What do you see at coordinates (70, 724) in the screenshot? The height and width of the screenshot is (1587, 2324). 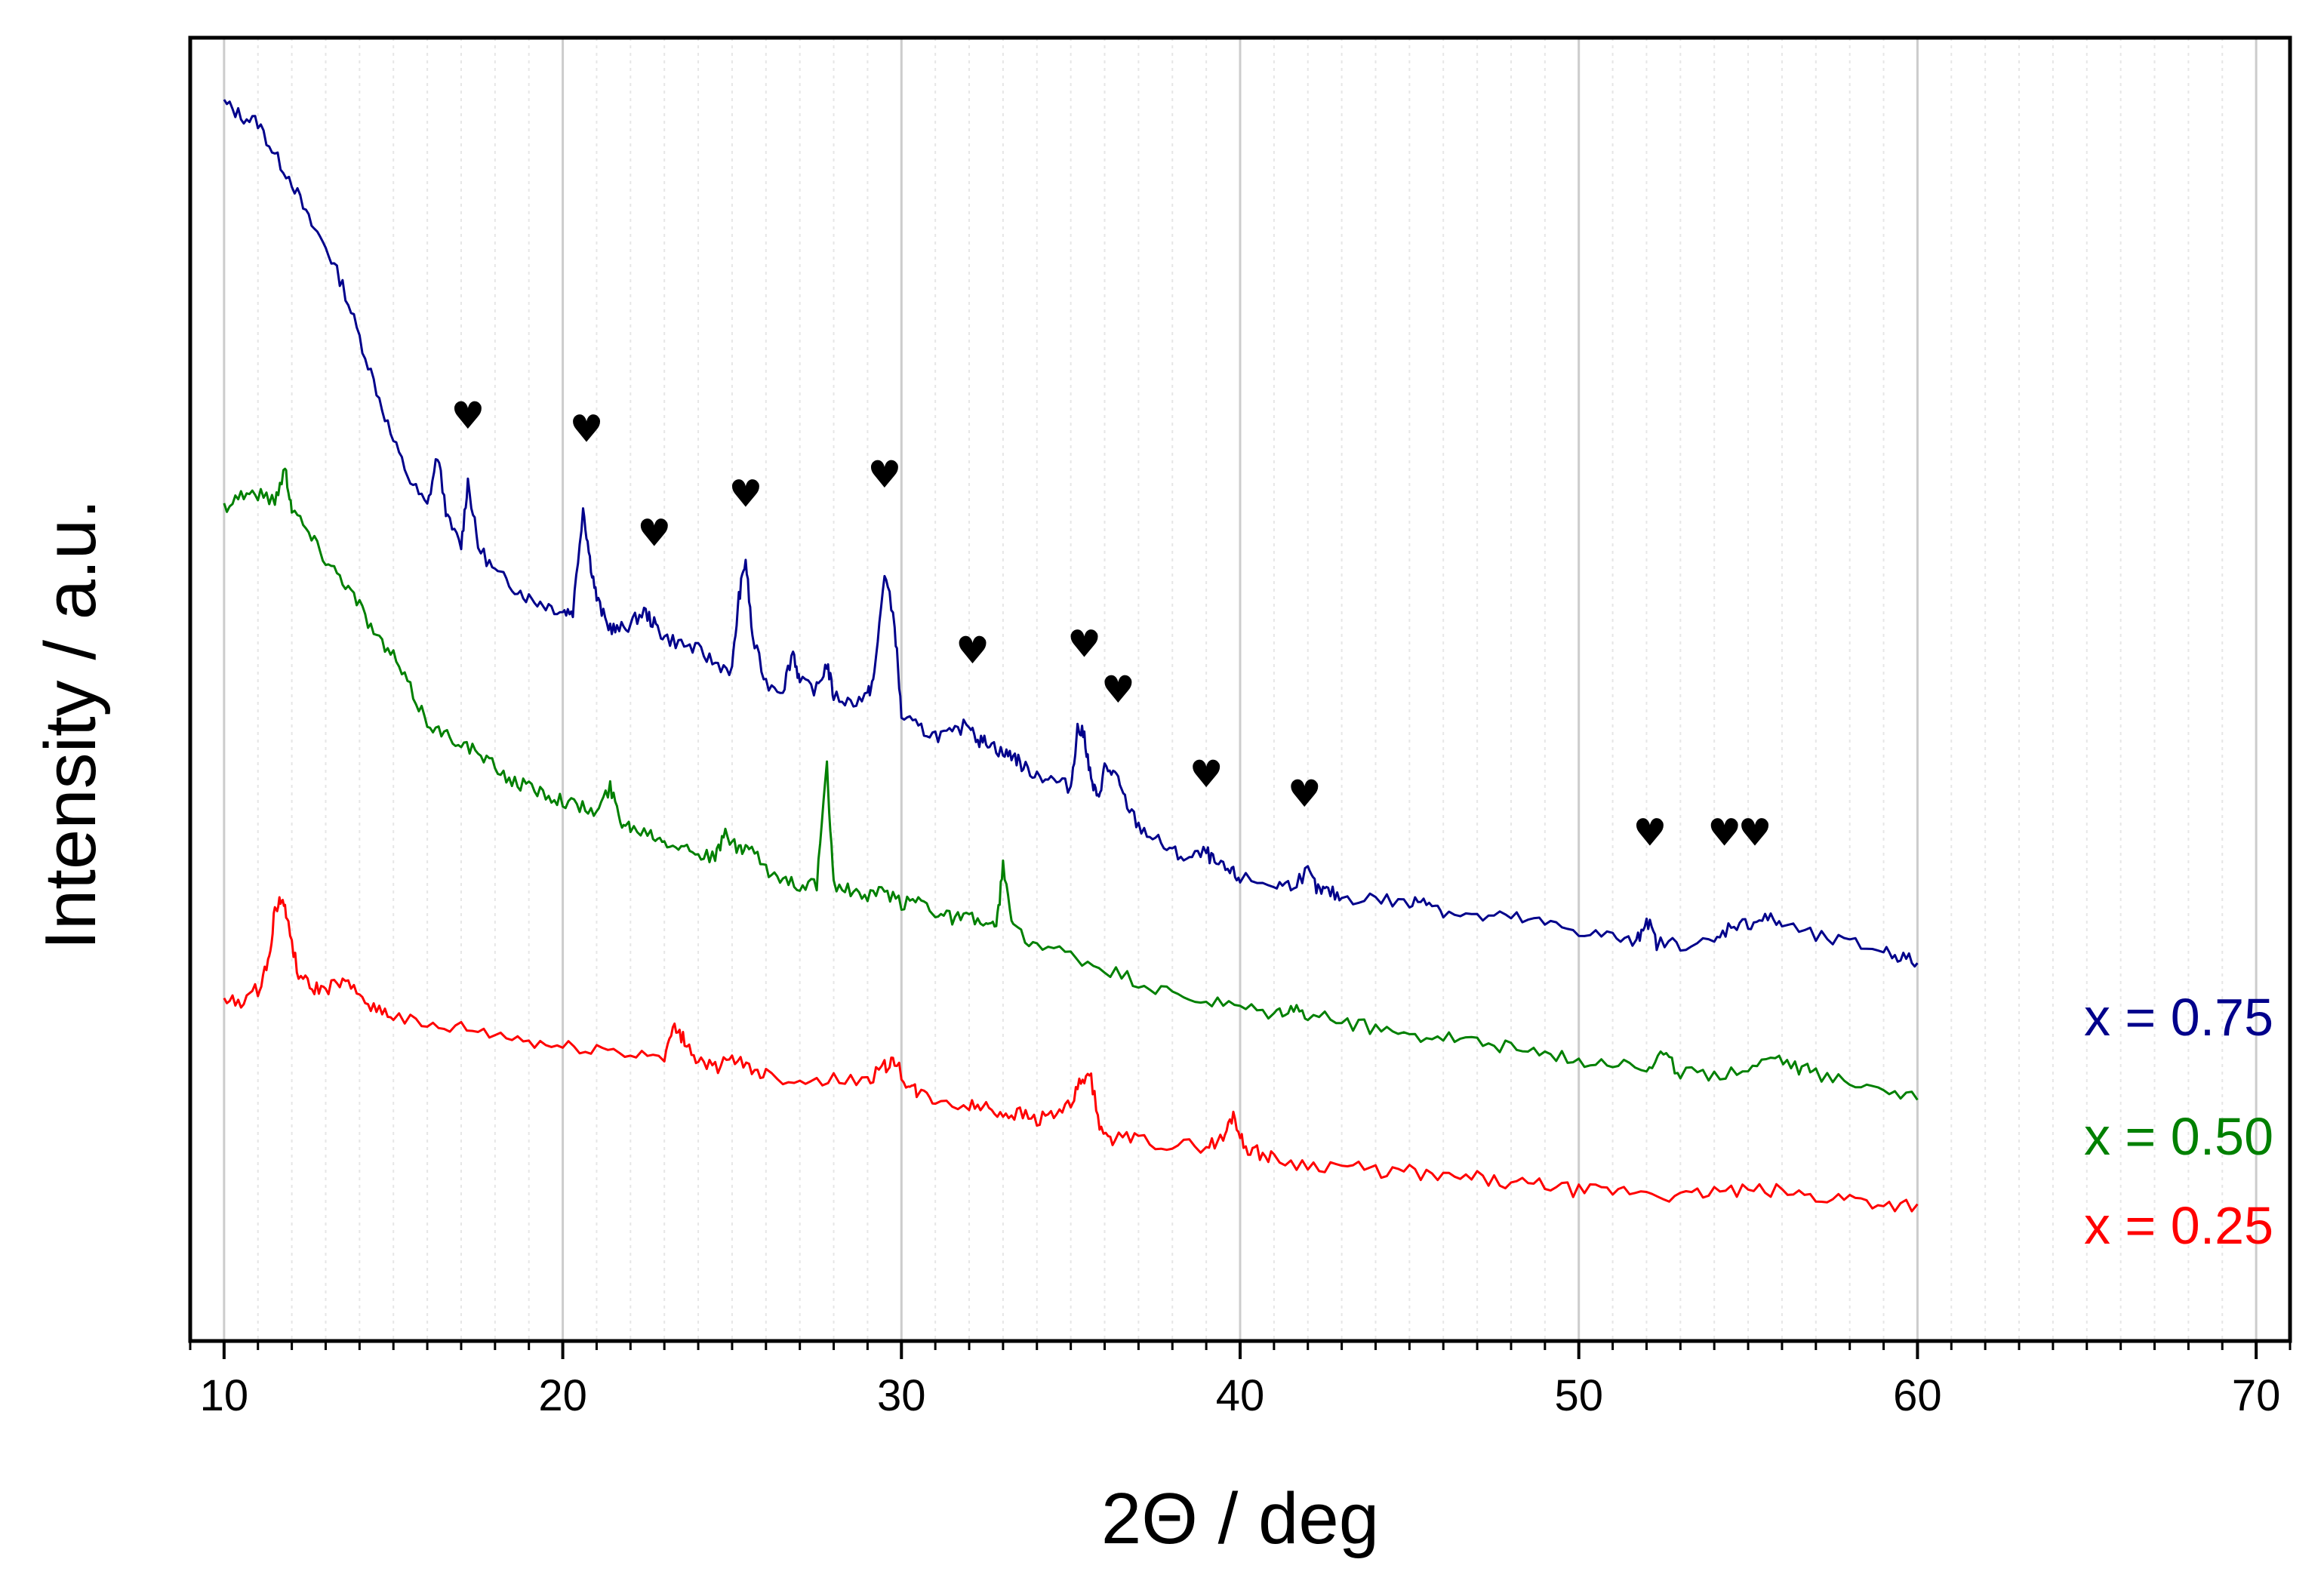 I see `y-axis-title: Intensity / a.u.` at bounding box center [70, 724].